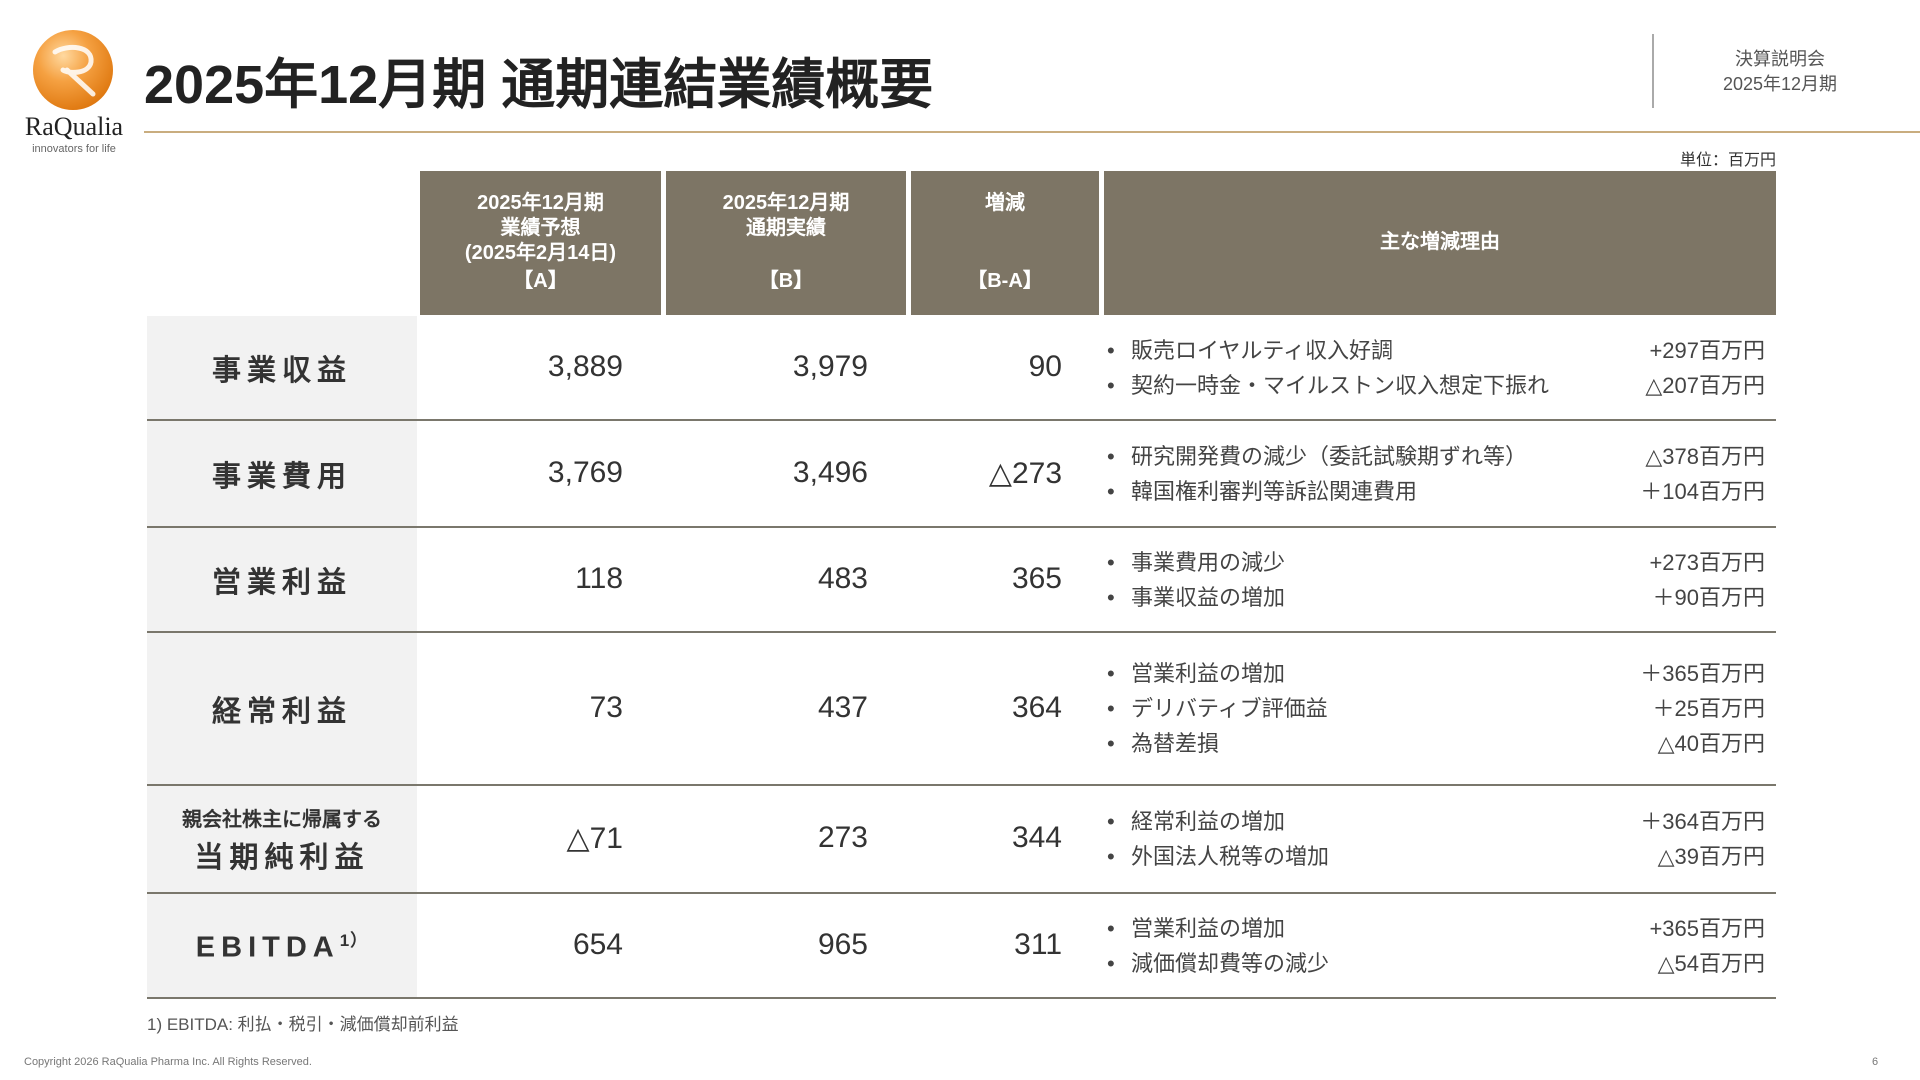 This screenshot has width=1920, height=1080. Describe the element at coordinates (1436, 821) in the screenshot. I see `reason-item: • 経常利益の増加 ＋364百万円` at that location.